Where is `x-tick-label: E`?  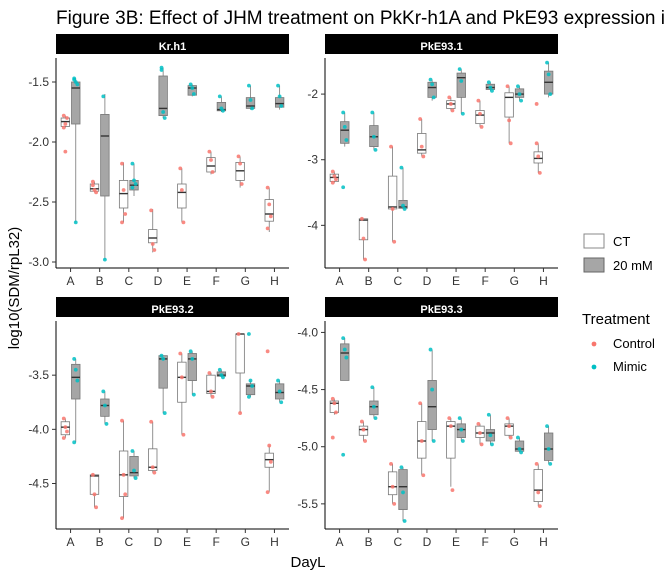
x-tick-label: E is located at coordinates (187, 542).